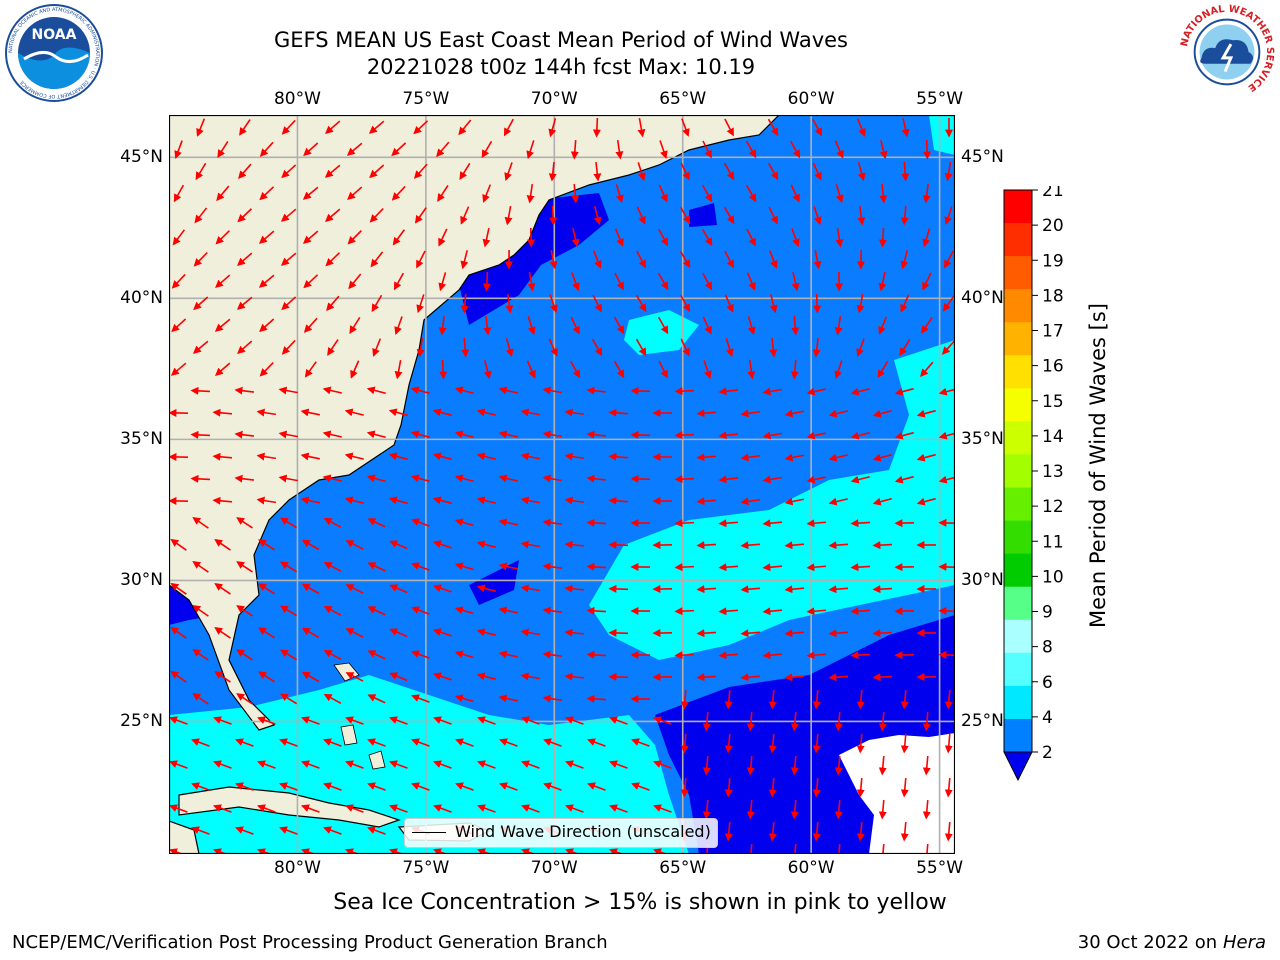  Describe the element at coordinates (554, 868) in the screenshot. I see `lon-tick-bottom: 70°W` at that location.